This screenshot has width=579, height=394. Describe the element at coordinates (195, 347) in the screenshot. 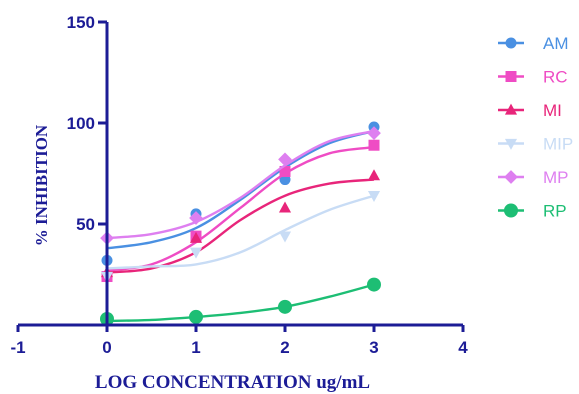

I see `x-tick-label: 1` at that location.